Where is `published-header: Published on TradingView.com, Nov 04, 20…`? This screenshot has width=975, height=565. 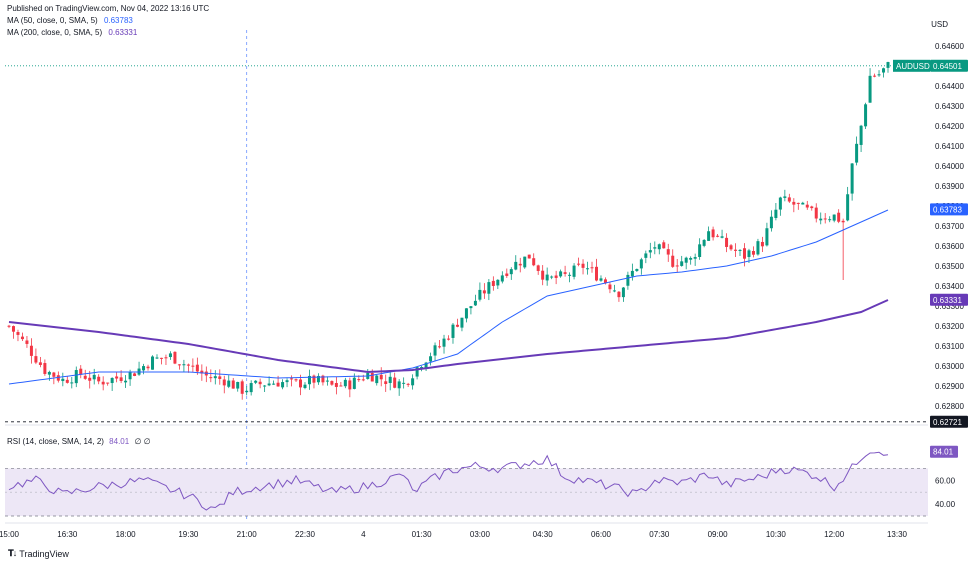 published-header: Published on TradingView.com, Nov 04, 20… is located at coordinates (108, 8).